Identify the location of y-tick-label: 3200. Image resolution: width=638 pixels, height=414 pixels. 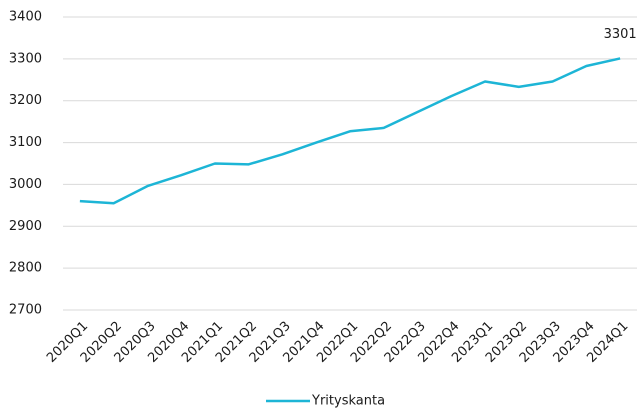
(25, 100).